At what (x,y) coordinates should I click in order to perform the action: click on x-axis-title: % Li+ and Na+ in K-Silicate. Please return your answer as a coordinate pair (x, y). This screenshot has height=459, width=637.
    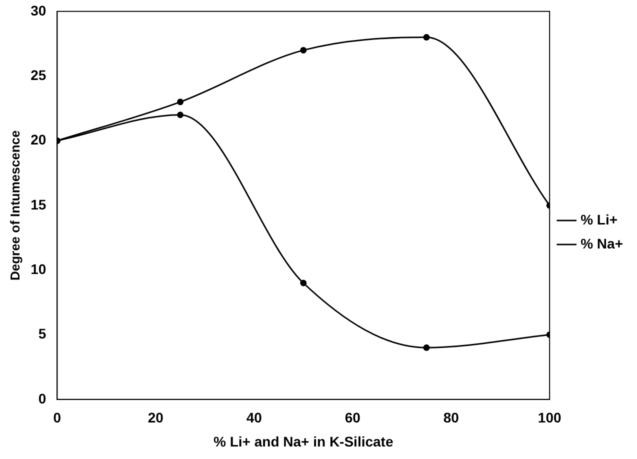
    Looking at the image, I should click on (304, 441).